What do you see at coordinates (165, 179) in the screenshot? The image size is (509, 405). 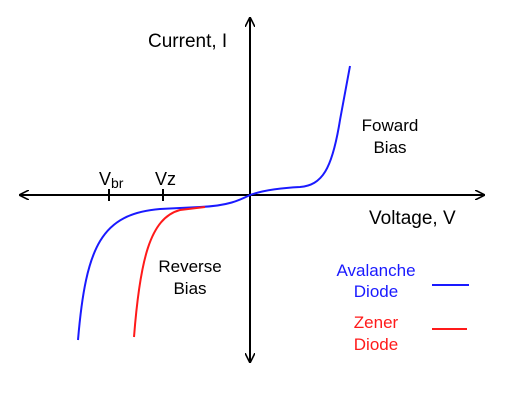 I see `vz-tick-label: Vz` at bounding box center [165, 179].